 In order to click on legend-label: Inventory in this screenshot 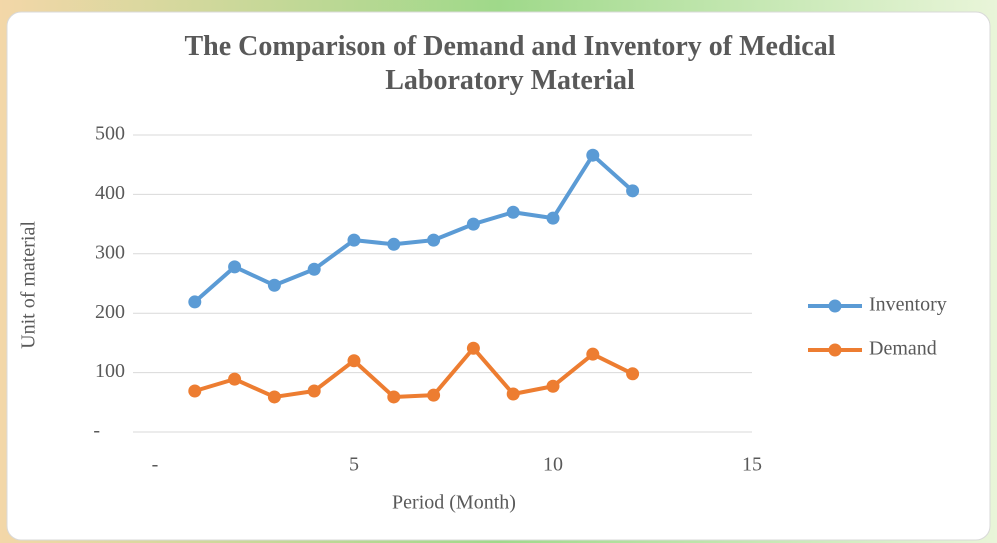, I will do `click(908, 305)`.